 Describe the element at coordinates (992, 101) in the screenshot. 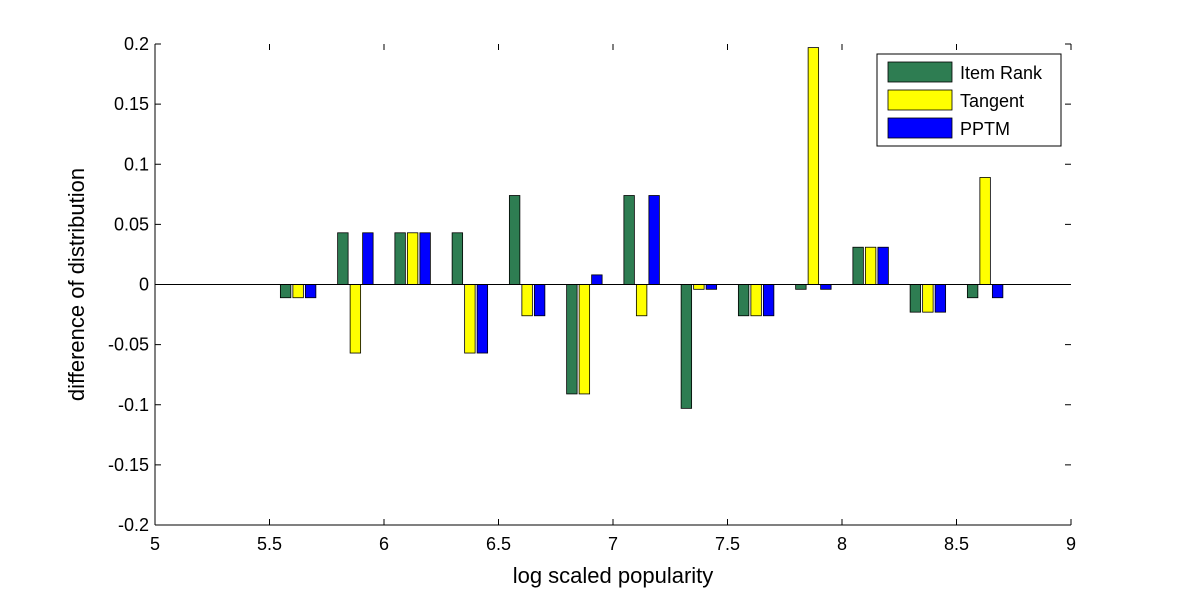

I see `legend-label-tangent: Tangent` at that location.